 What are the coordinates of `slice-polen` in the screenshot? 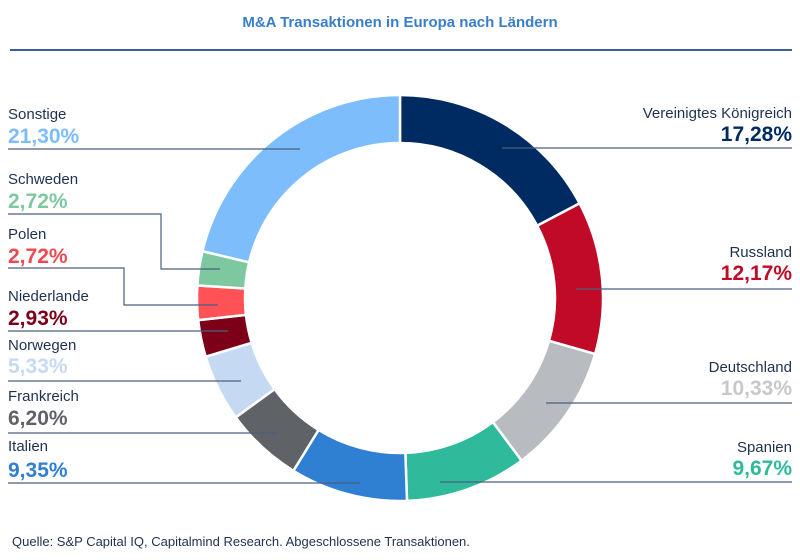 It's located at (221, 303).